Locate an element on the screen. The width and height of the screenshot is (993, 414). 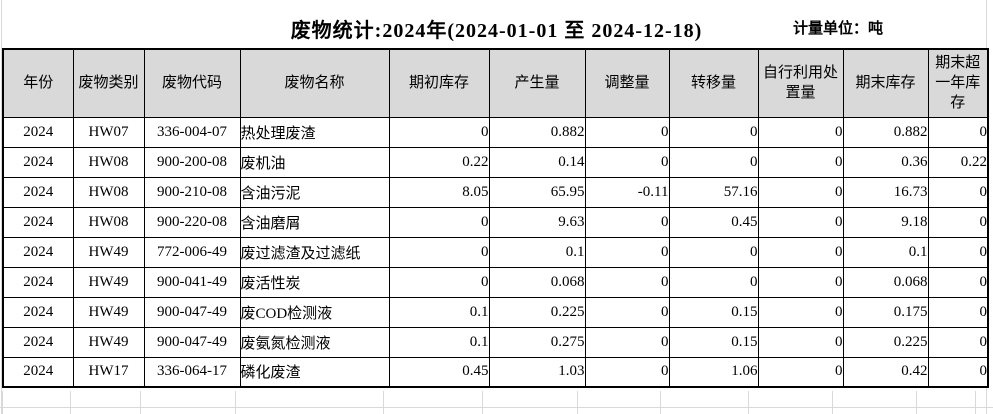
spreadsheet-grid-left-edge is located at coordinates (1, 207).